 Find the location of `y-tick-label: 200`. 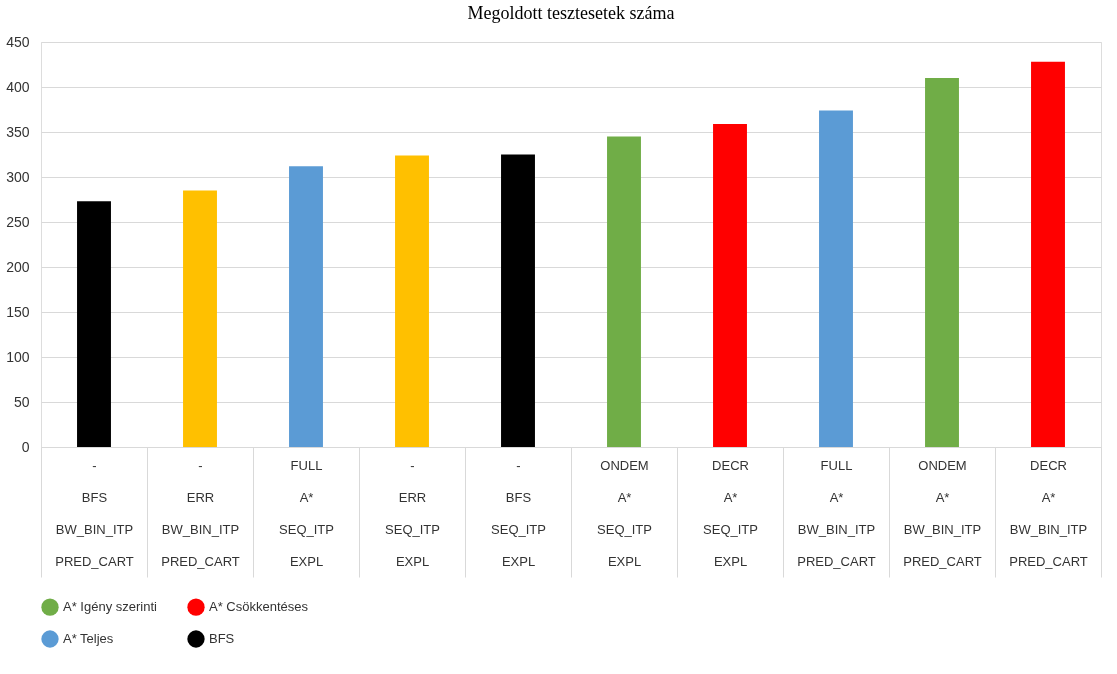

y-tick-label: 200 is located at coordinates (18, 266).